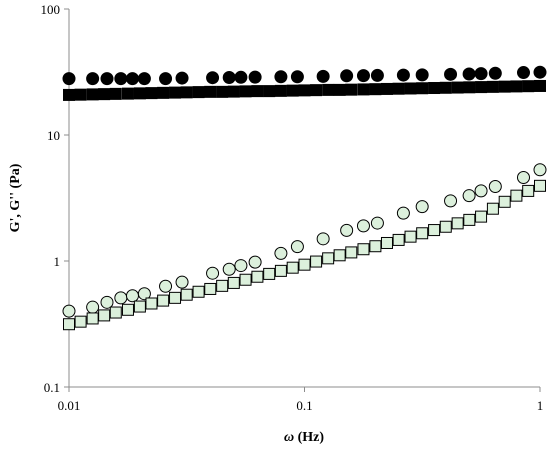  What do you see at coordinates (53, 135) in the screenshot?
I see `y-tick-label: 10` at bounding box center [53, 135].